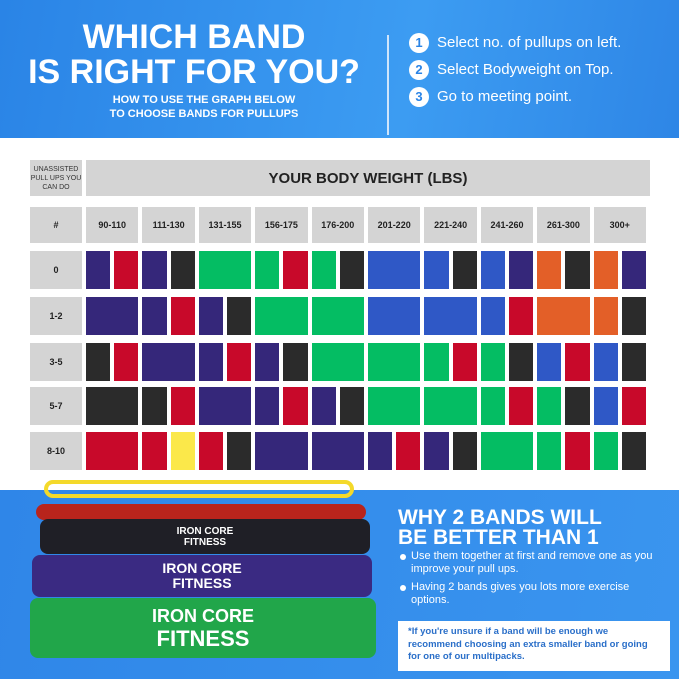 The width and height of the screenshot is (679, 679). Describe the element at coordinates (168, 225) in the screenshot. I see `column-header: 111-130` at that location.